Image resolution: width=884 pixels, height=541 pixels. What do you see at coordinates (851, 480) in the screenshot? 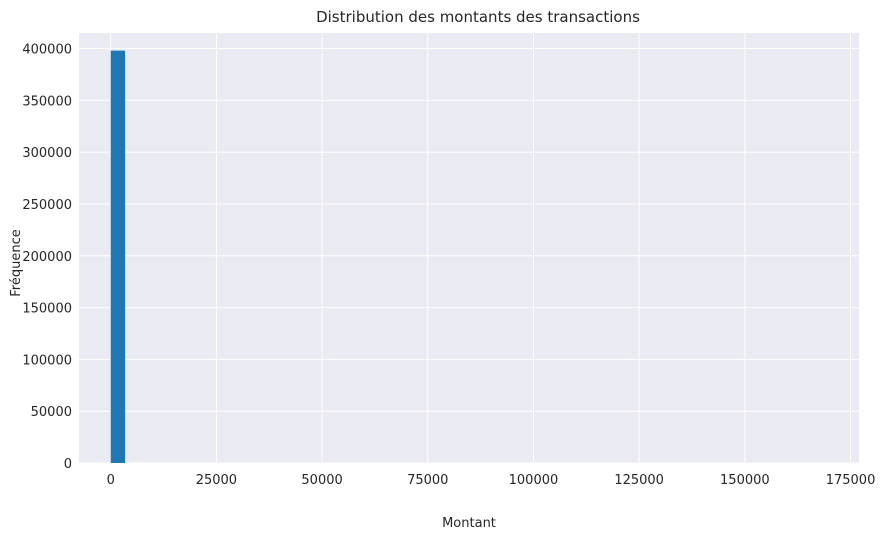
I see `x-tick-label-7: 175000` at bounding box center [851, 480].